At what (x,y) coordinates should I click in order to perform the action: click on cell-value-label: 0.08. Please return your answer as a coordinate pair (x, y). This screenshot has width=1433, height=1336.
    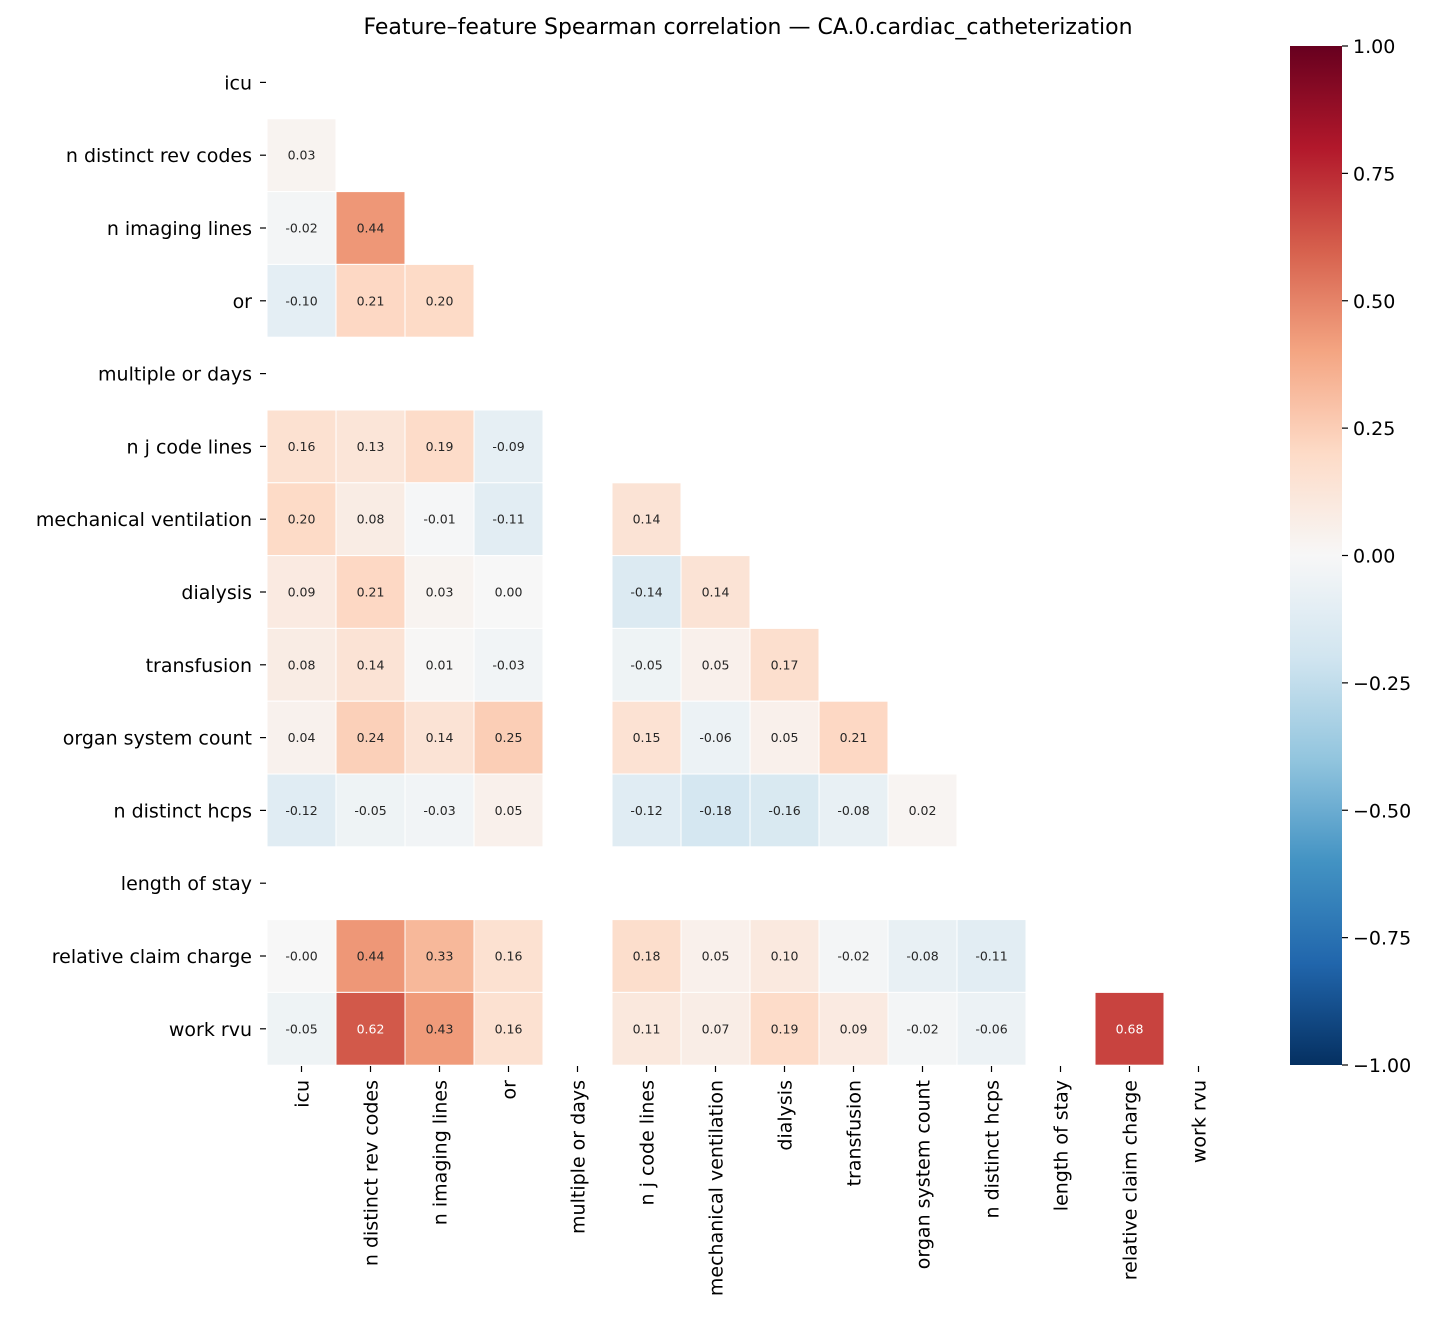
    Looking at the image, I should click on (302, 664).